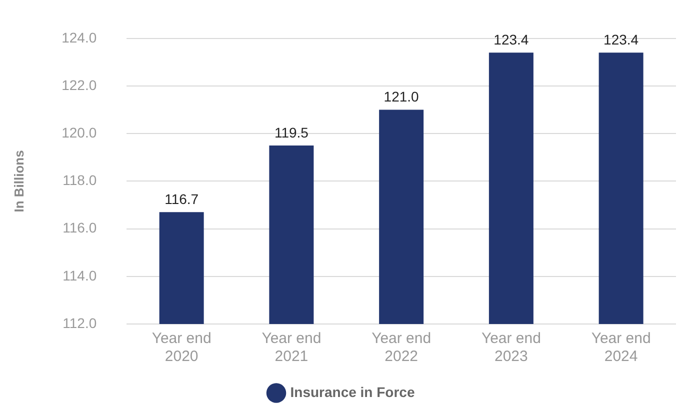 Image resolution: width=684 pixels, height=414 pixels. Describe the element at coordinates (511, 348) in the screenshot. I see `x-tick-label: Year end 2023` at that location.